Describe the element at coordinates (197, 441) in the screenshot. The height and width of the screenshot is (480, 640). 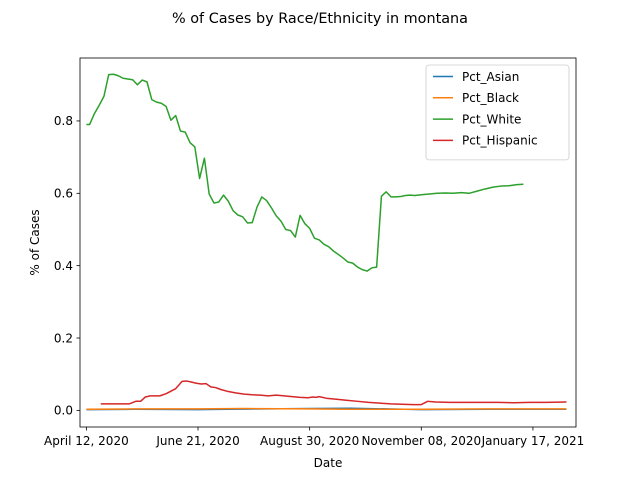
I see `x-tick-label: June 21, 2020` at that location.